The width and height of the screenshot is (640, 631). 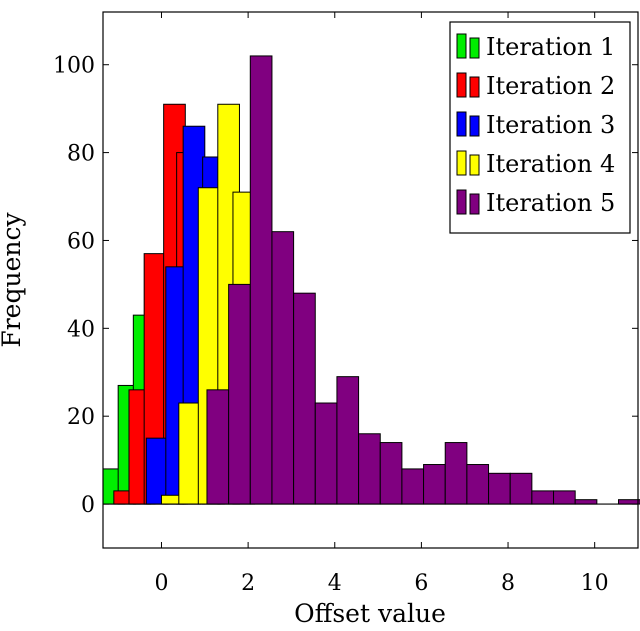 I want to click on x-tick-label: 4, so click(x=335, y=583).